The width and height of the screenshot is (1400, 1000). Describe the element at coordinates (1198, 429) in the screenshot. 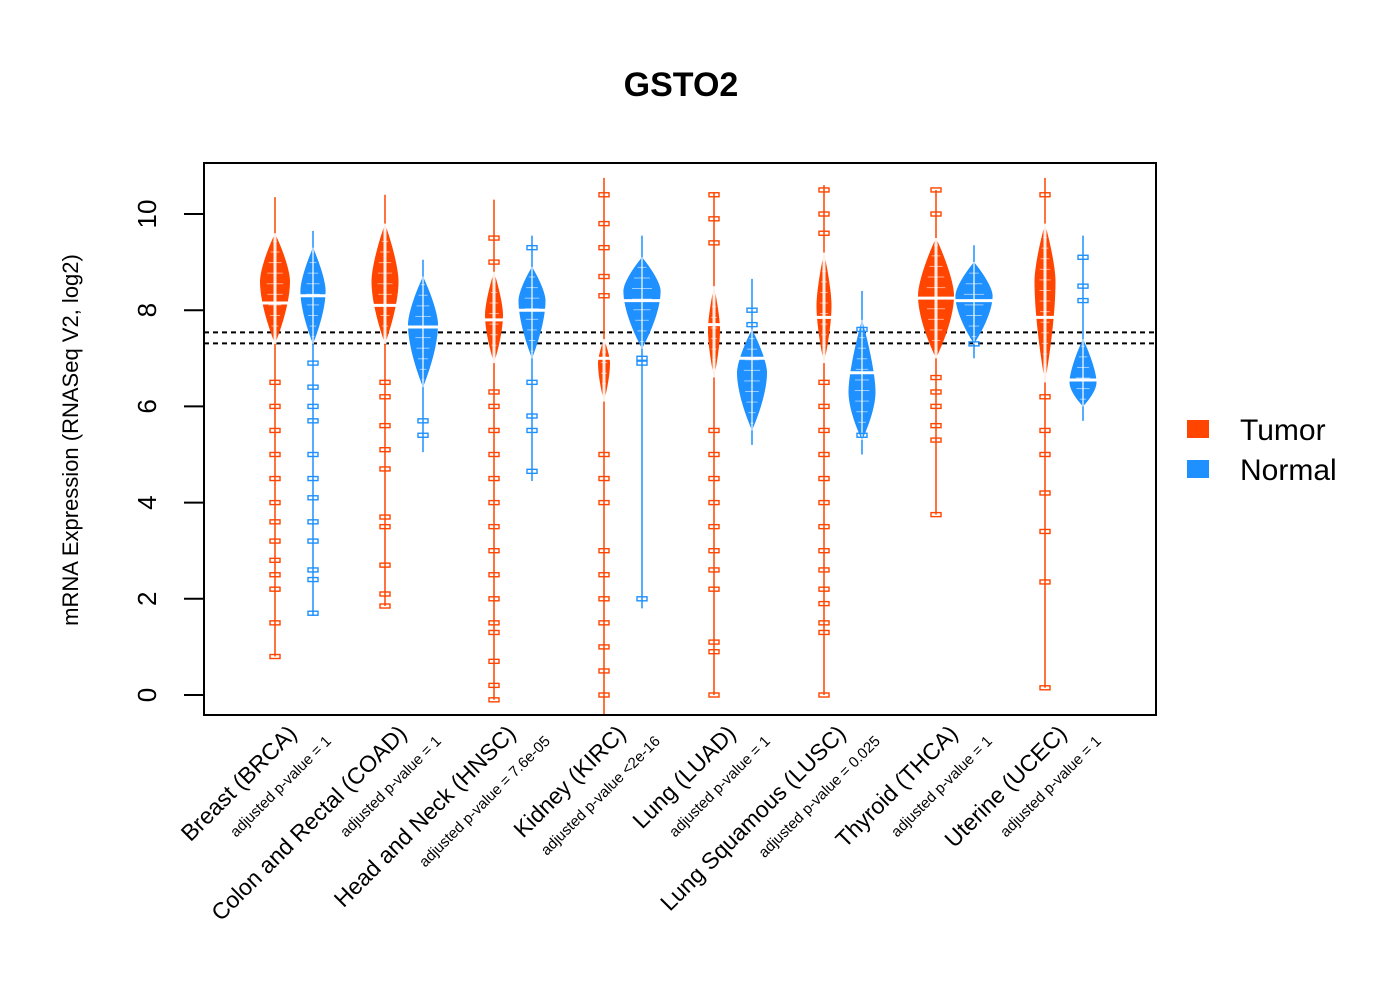

I see `legend-swatch-tumor` at that location.